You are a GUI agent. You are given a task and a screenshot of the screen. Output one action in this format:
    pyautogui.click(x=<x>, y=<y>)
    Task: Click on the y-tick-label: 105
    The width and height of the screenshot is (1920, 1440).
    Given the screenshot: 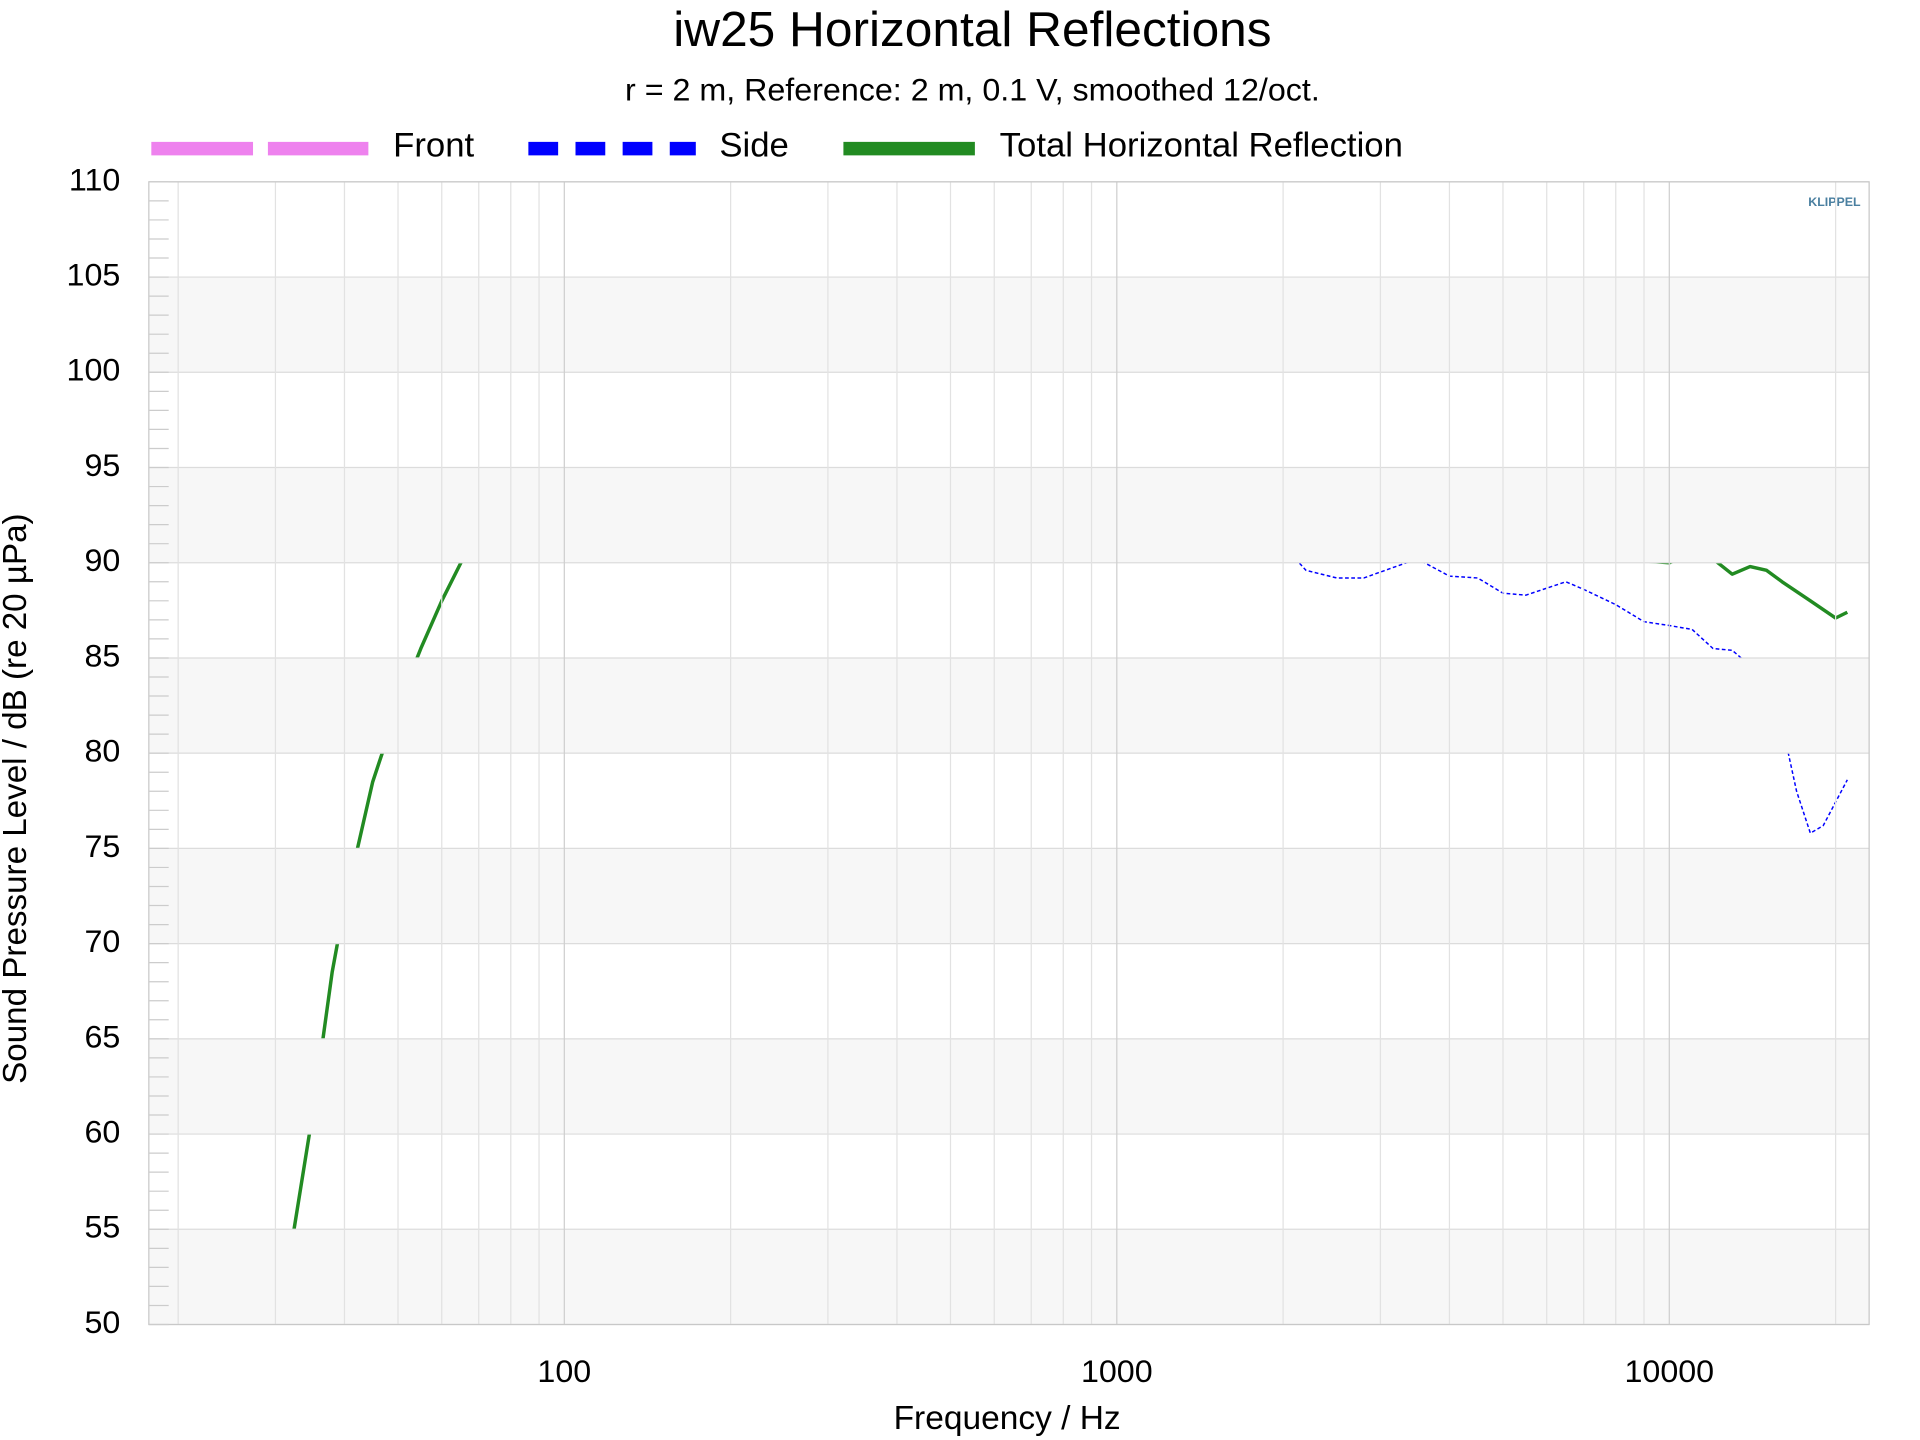 What is the action you would take?
    pyautogui.click(x=94, y=275)
    